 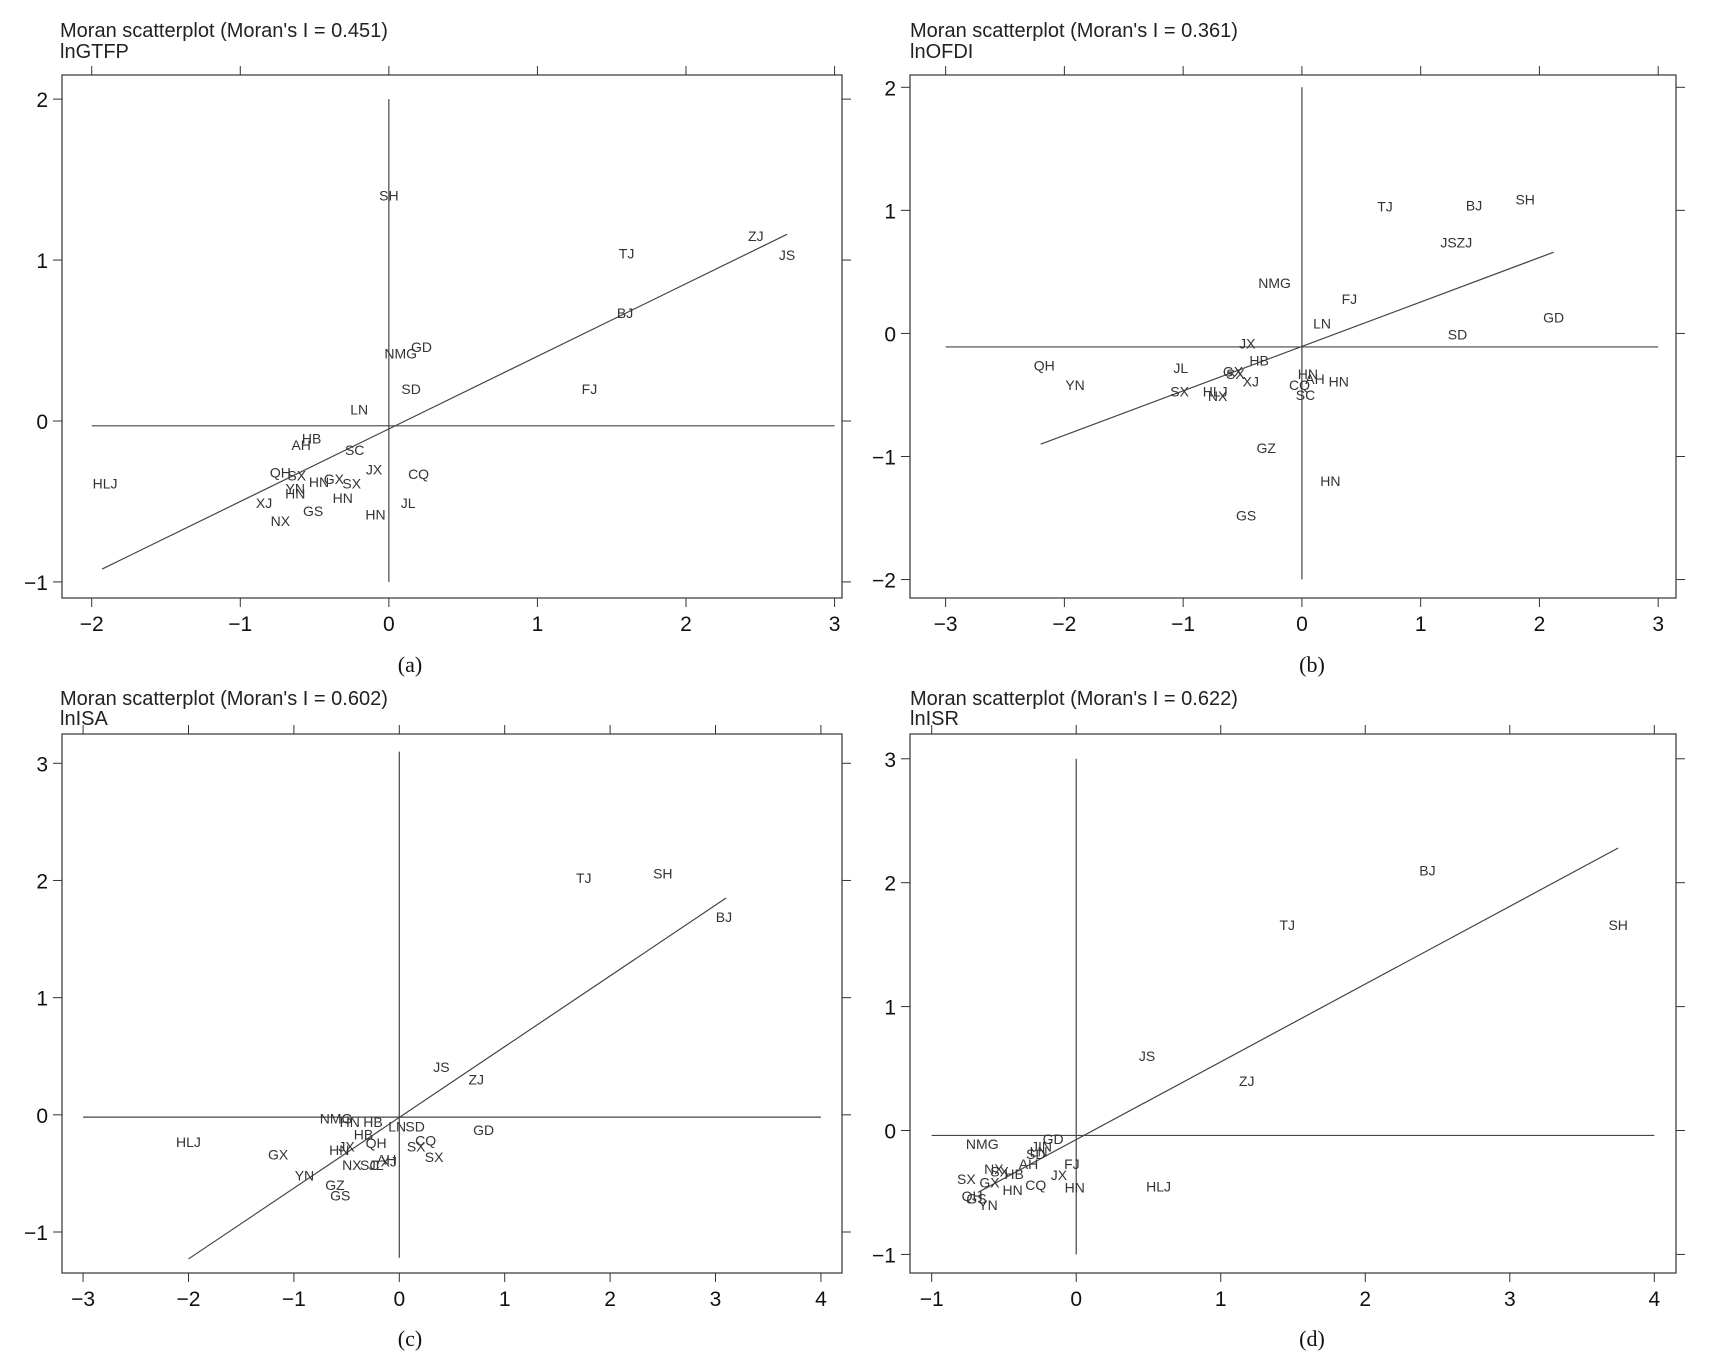 What do you see at coordinates (281, 521) in the screenshot?
I see `point-label: NX` at bounding box center [281, 521].